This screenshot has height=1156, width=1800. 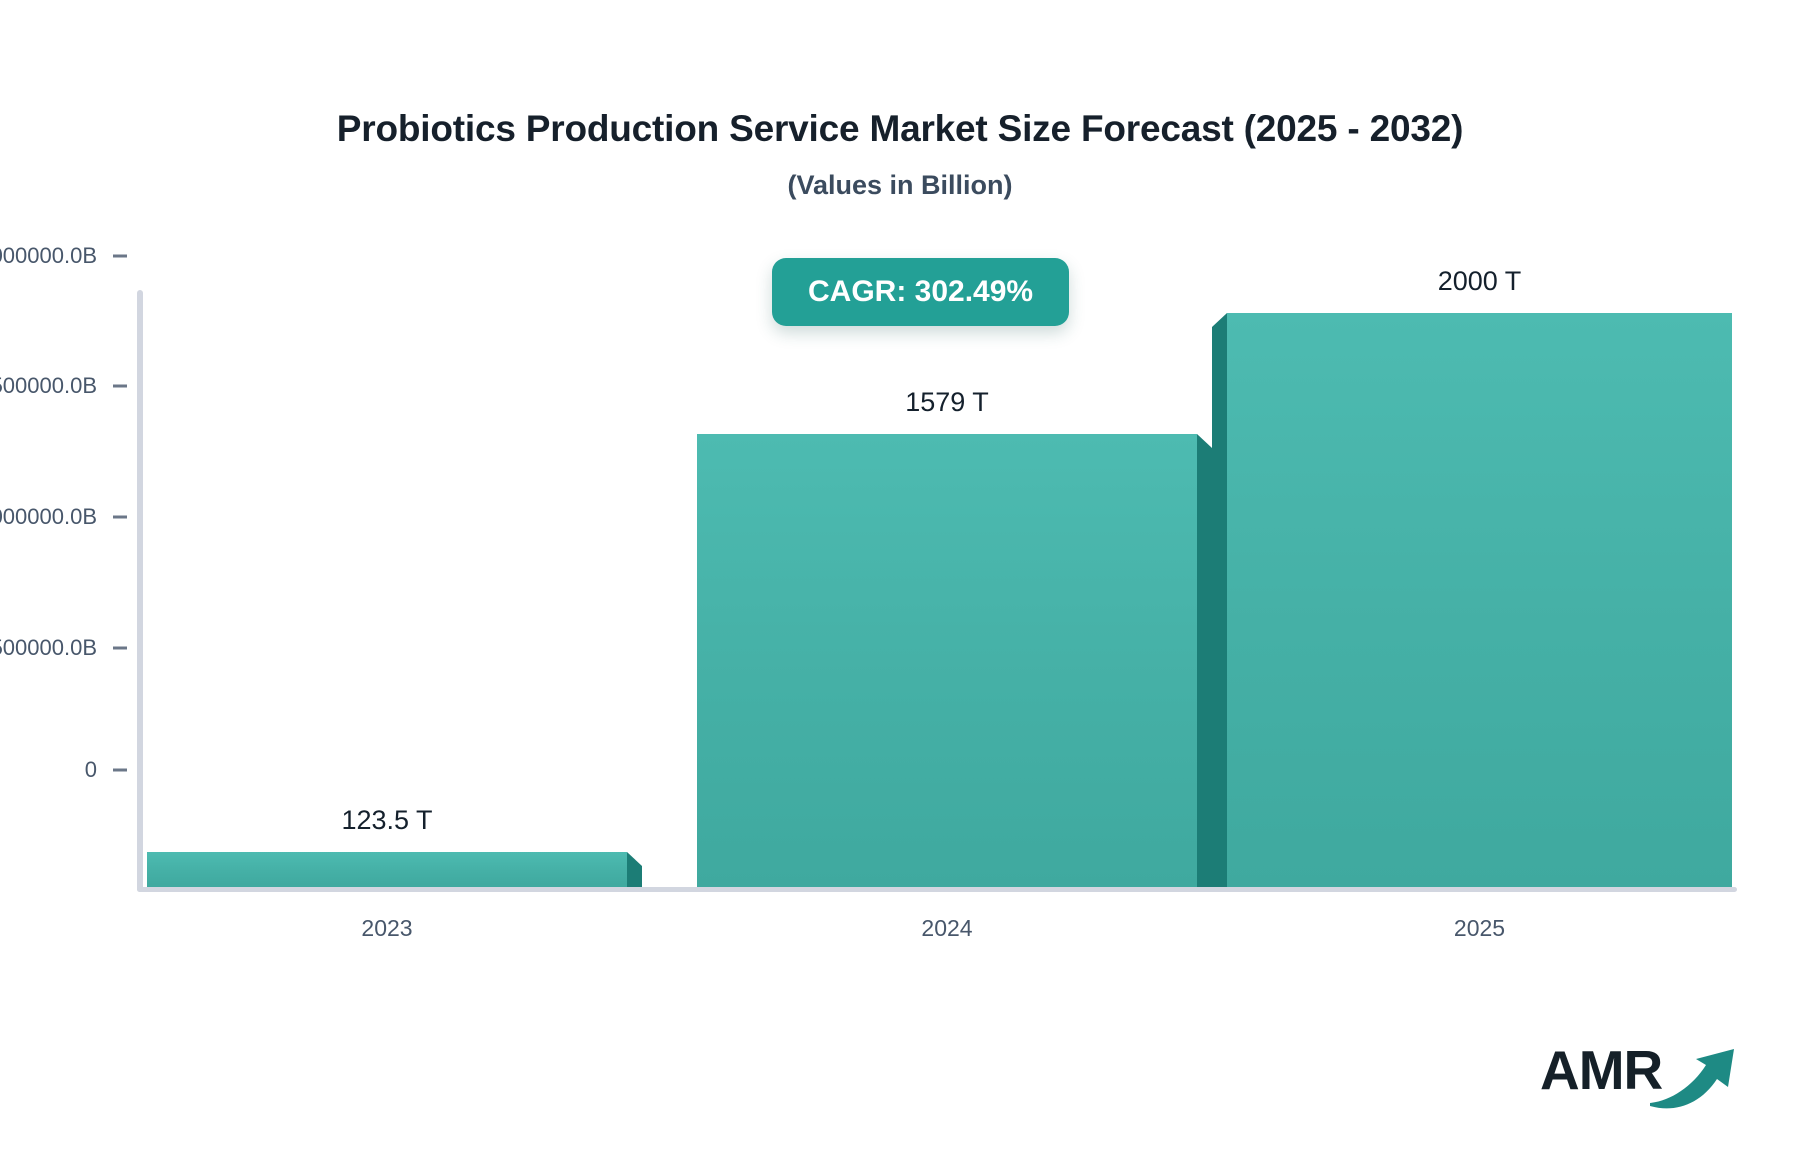 I want to click on amr-logo: AMR, so click(x=1640, y=1078).